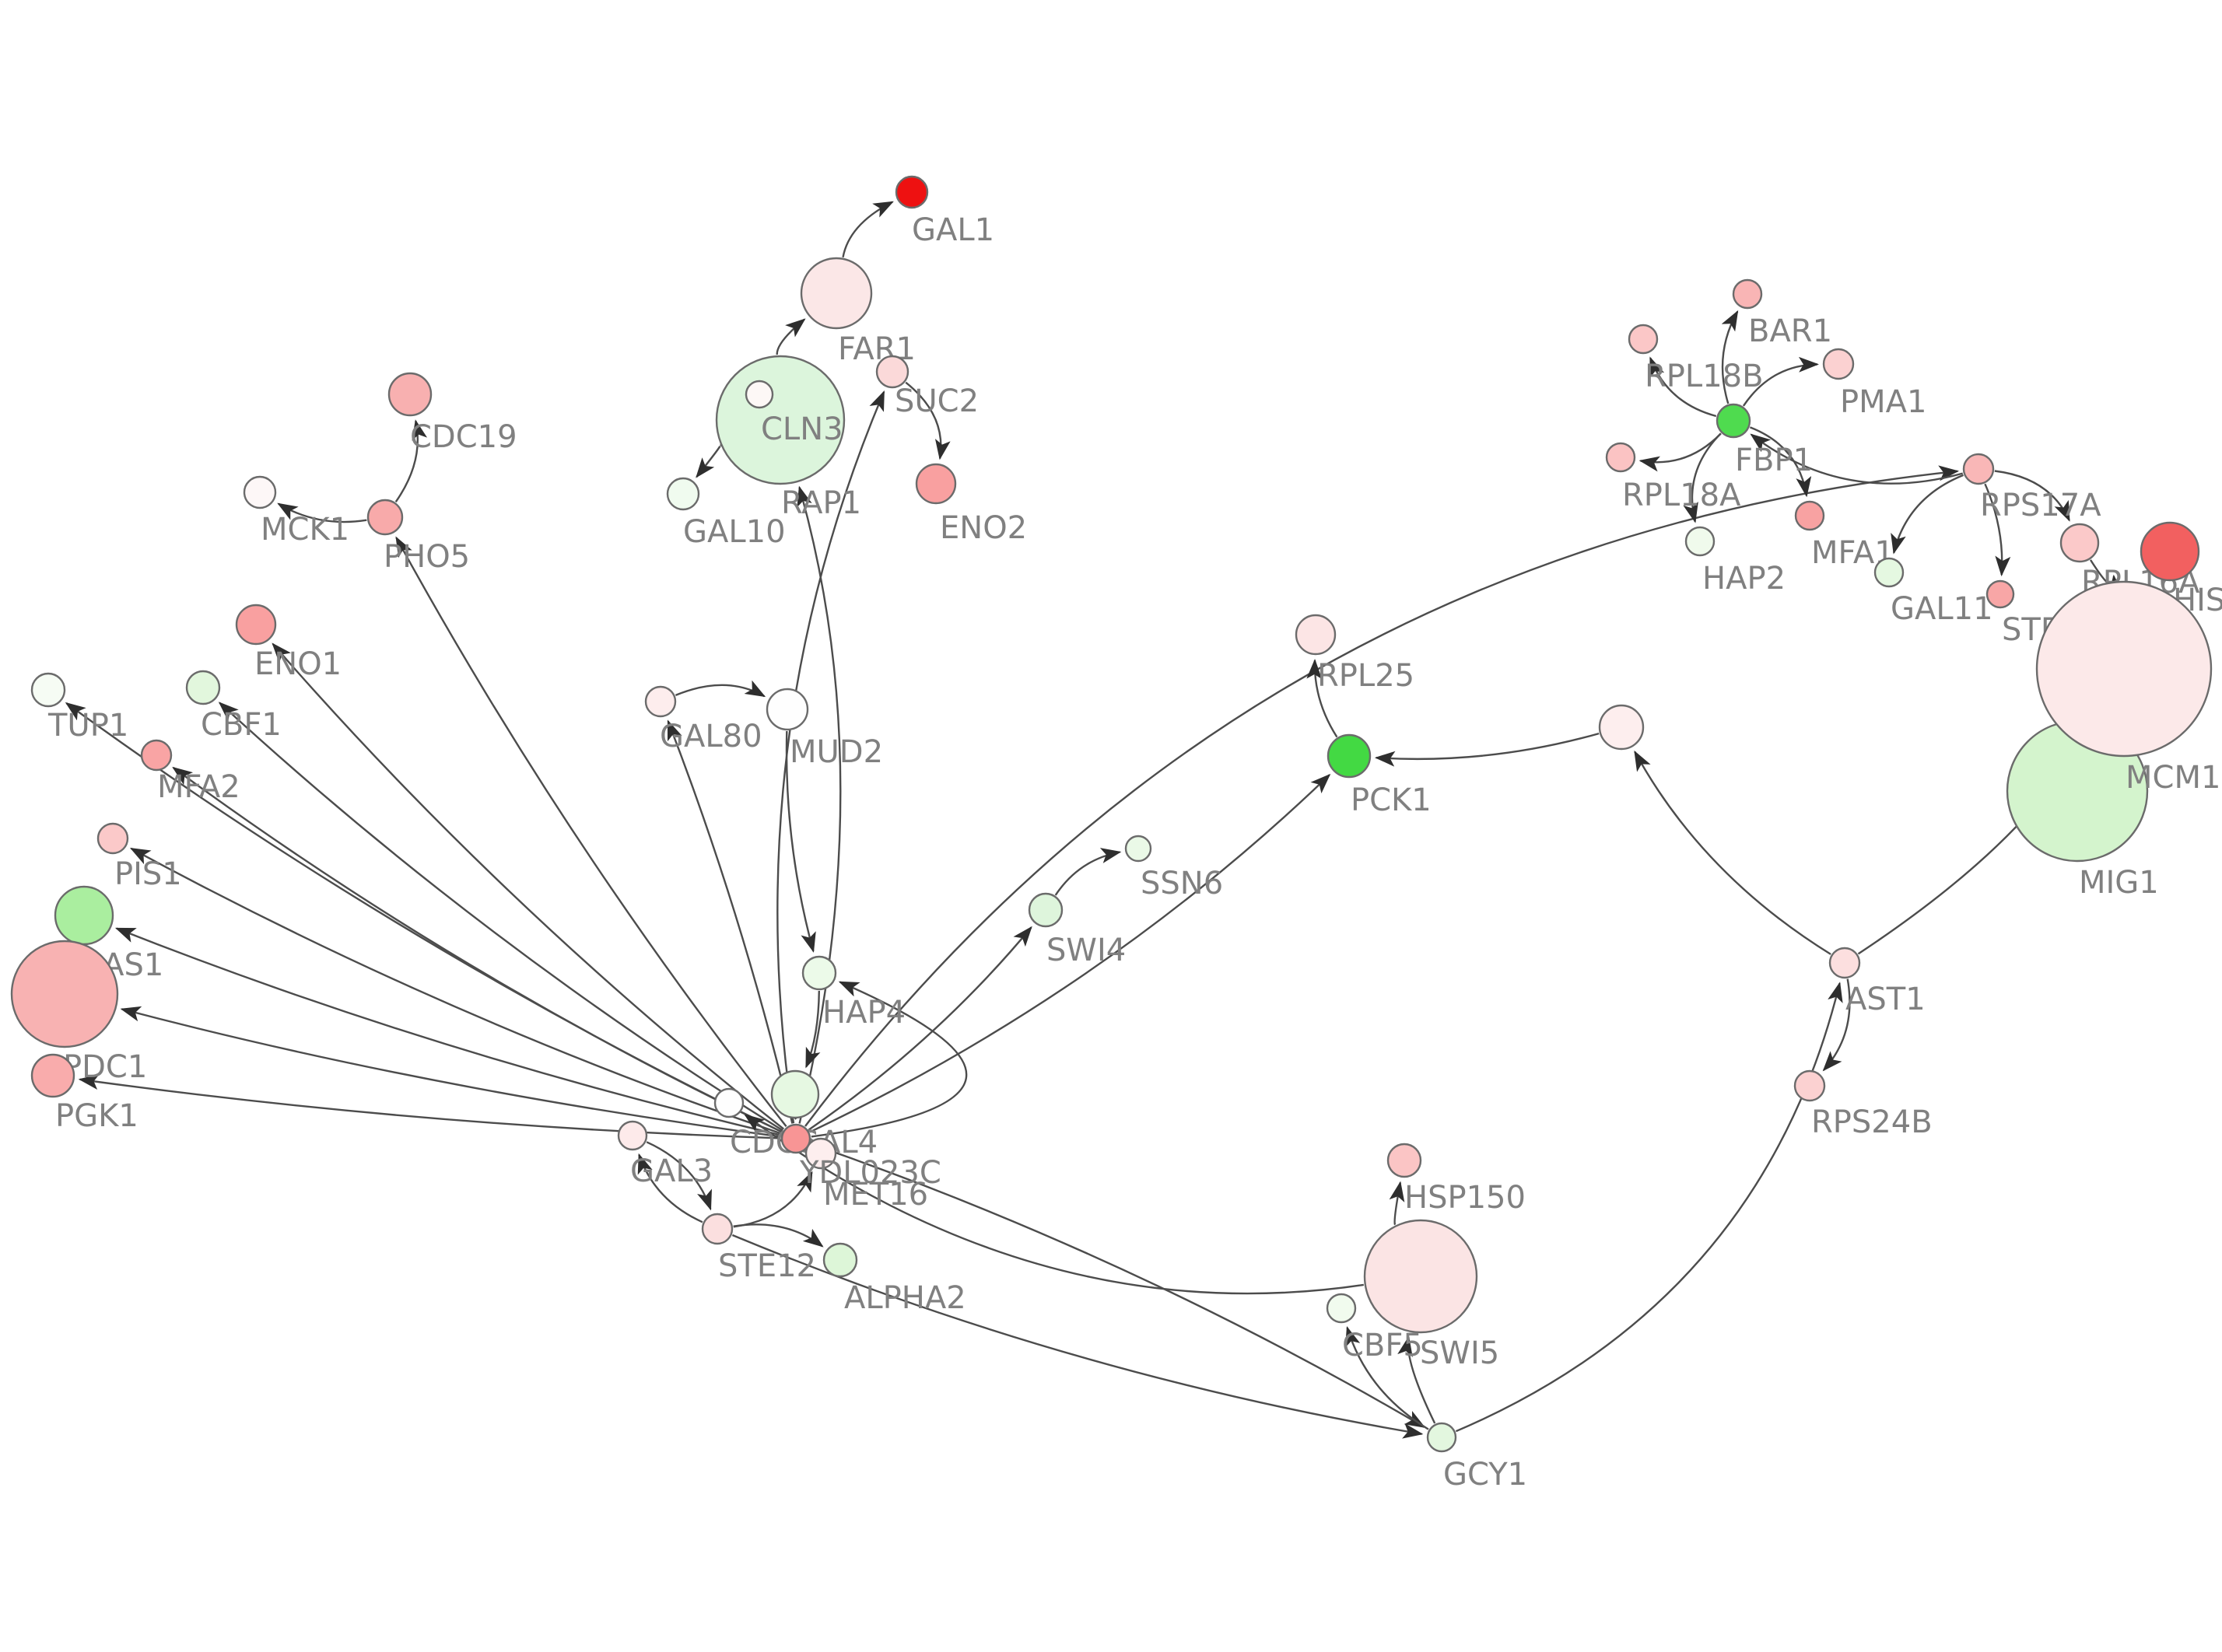 This screenshot has height=1652, width=2222. Describe the element at coordinates (791, 336) in the screenshot. I see `edge-CLN3-FAR1` at that location.